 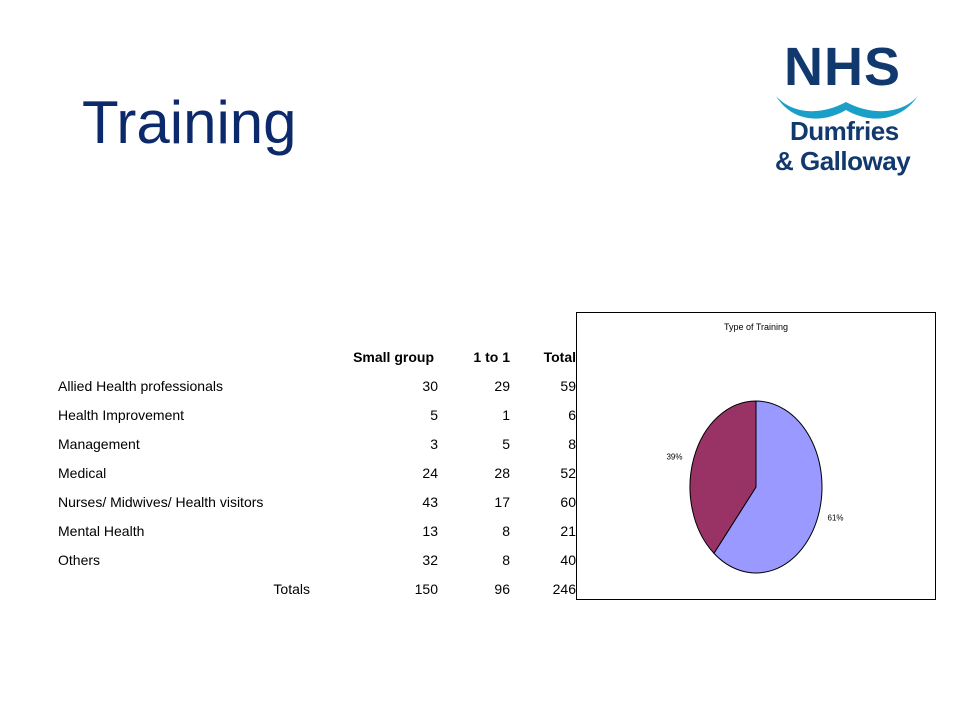 I want to click on pie-slice-label: 61%, so click(x=836, y=517).